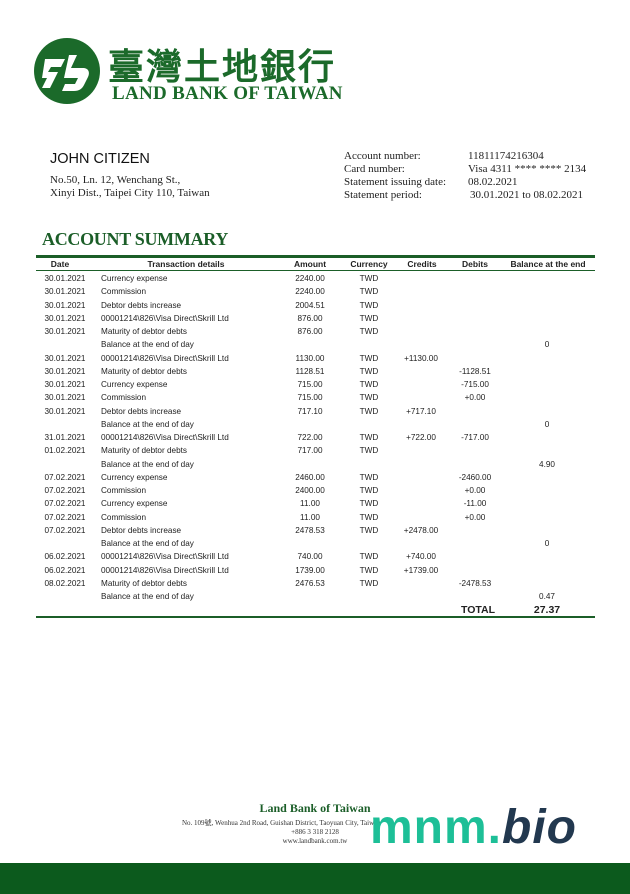 The width and height of the screenshot is (630, 894). What do you see at coordinates (65, 557) in the screenshot?
I see `cell-date: 06.02.2021` at bounding box center [65, 557].